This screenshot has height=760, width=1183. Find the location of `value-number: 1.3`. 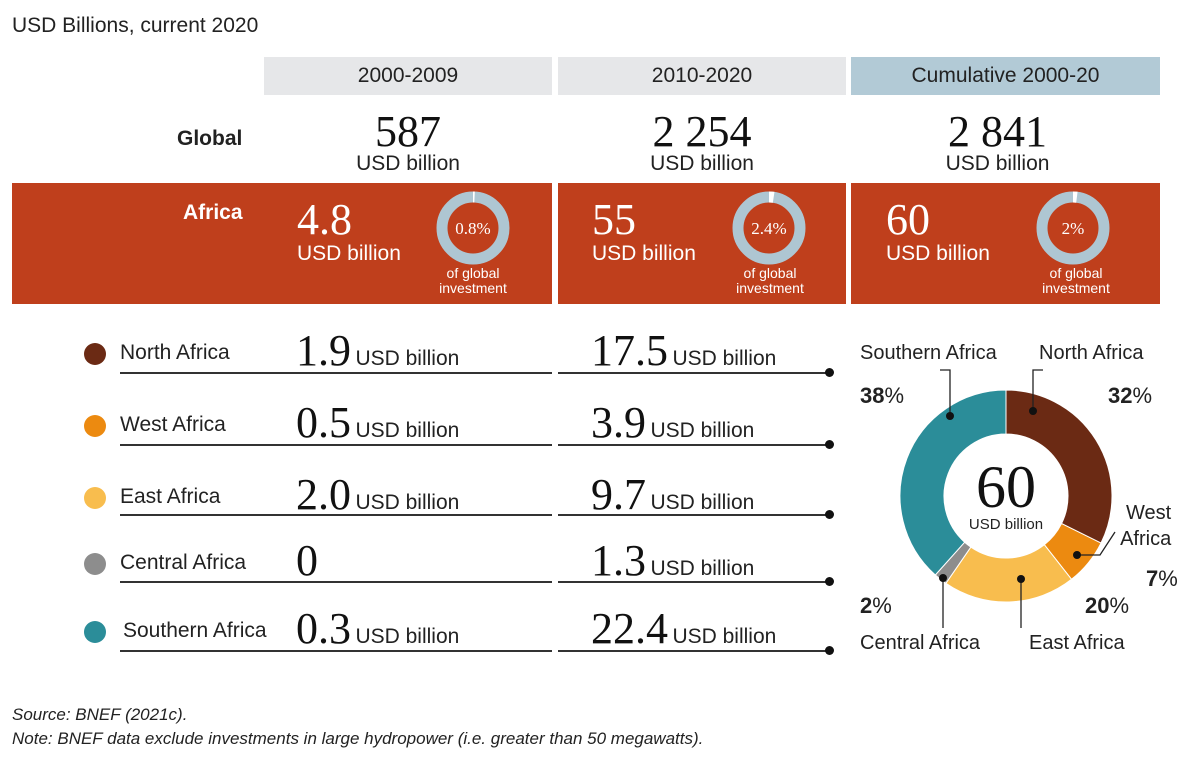

value-number: 1.3 is located at coordinates (618, 560).